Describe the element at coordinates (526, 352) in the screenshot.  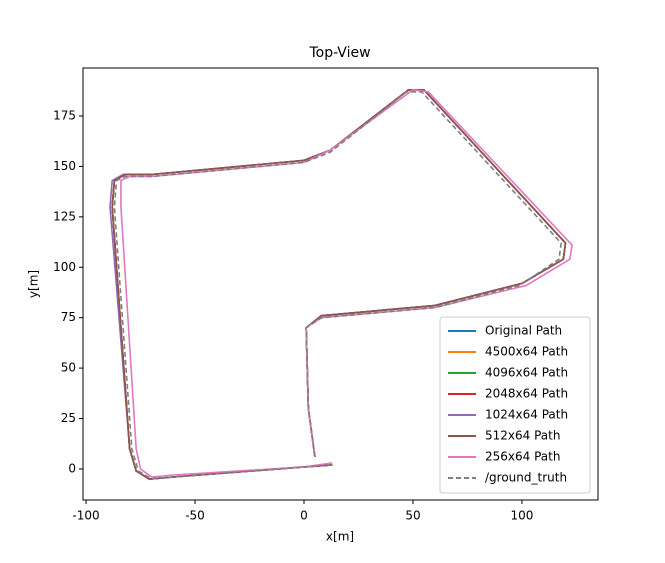
I see `legend-label: 4500x64 Path` at that location.